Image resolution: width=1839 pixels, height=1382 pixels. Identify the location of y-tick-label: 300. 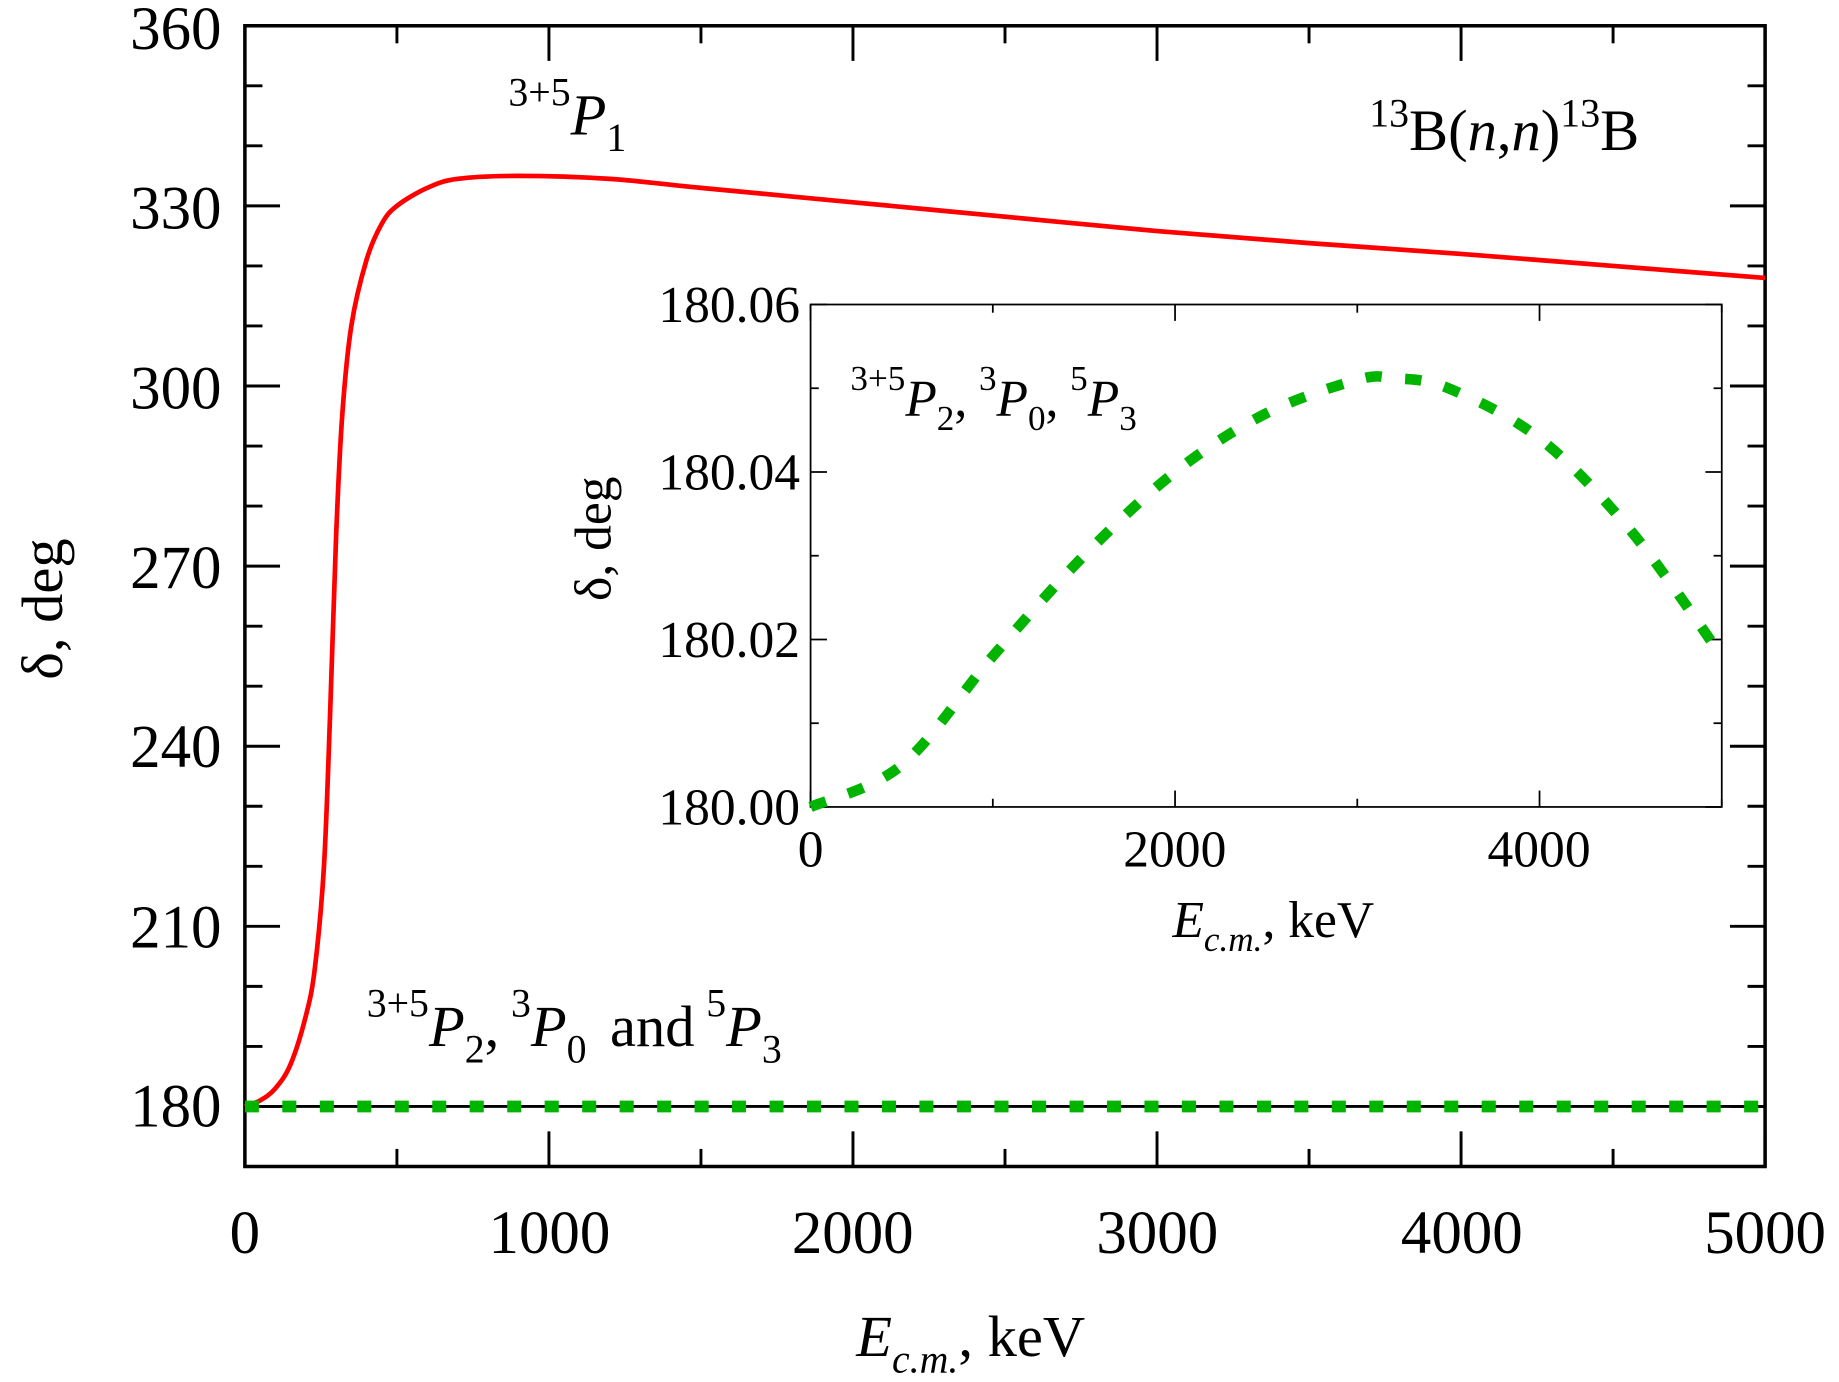
(175, 389).